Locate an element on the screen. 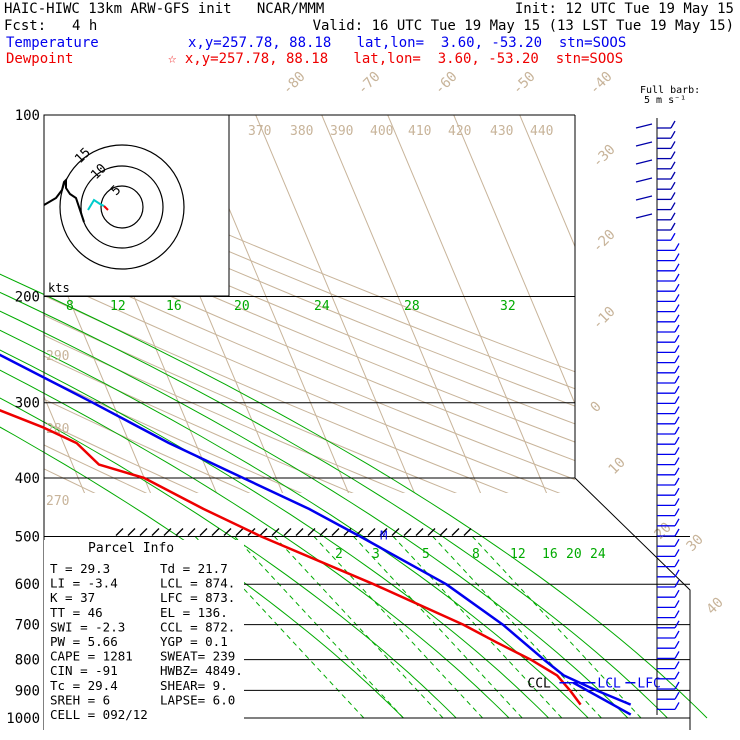 This screenshot has width=740, height=740. isotherm-label: 10 is located at coordinates (617, 466).